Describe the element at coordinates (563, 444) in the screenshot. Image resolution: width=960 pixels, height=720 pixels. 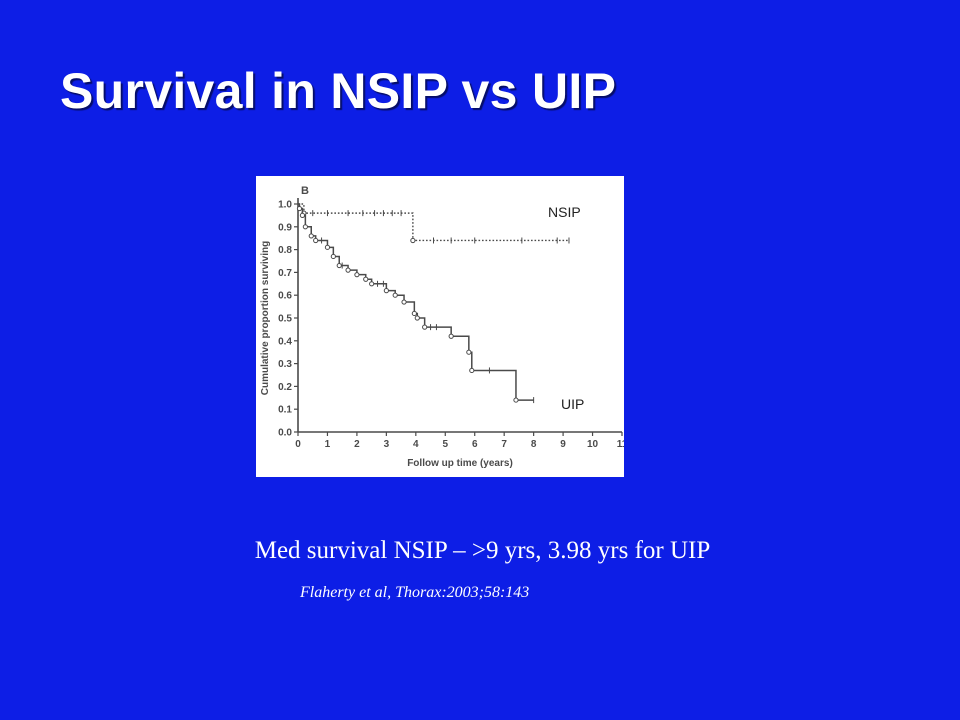
I see `x-tick-label: 9` at that location.